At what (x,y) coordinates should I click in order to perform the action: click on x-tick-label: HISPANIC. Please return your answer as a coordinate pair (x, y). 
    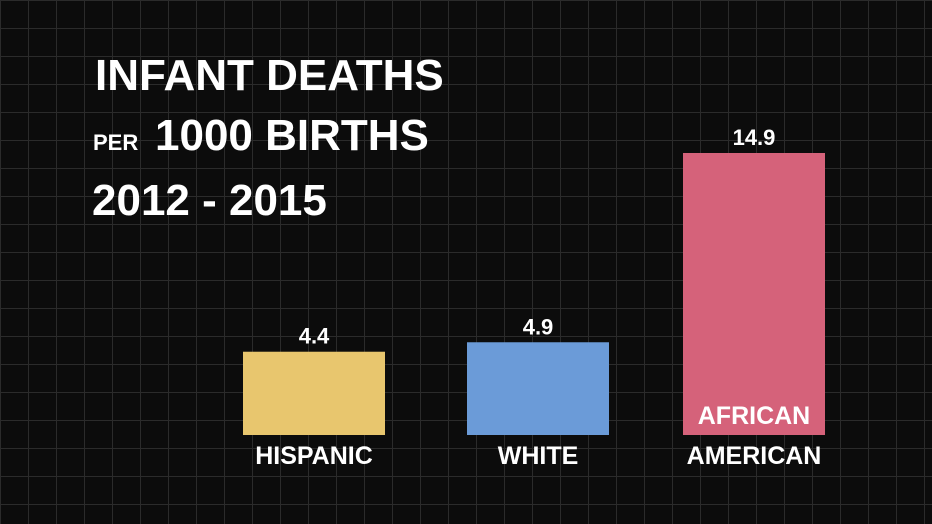
    Looking at the image, I should click on (314, 456).